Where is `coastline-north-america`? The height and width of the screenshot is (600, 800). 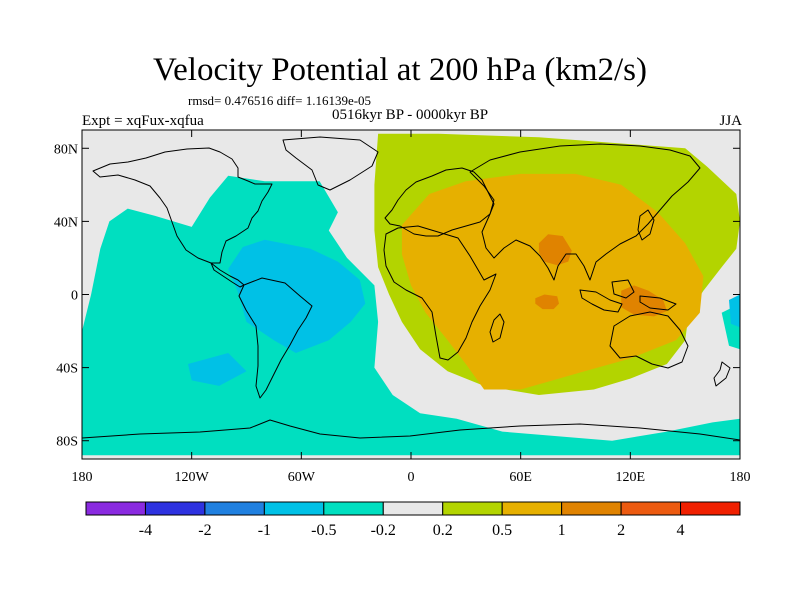
coastline-north-america is located at coordinates (182, 205).